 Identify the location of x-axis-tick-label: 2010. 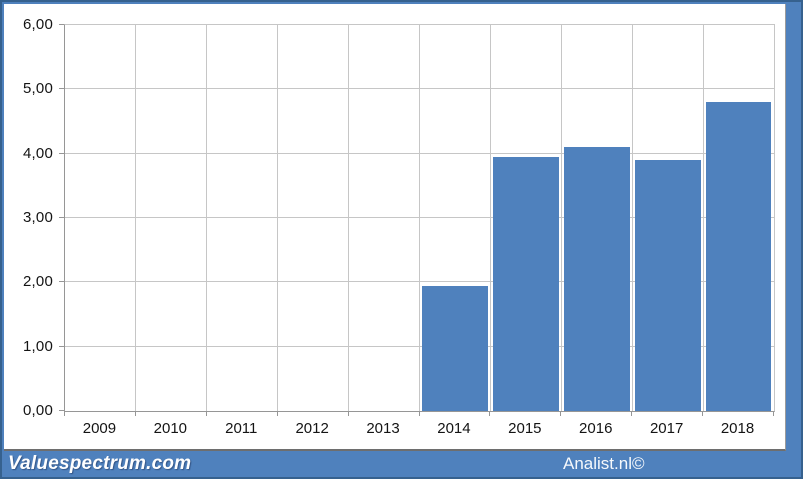
(170, 428).